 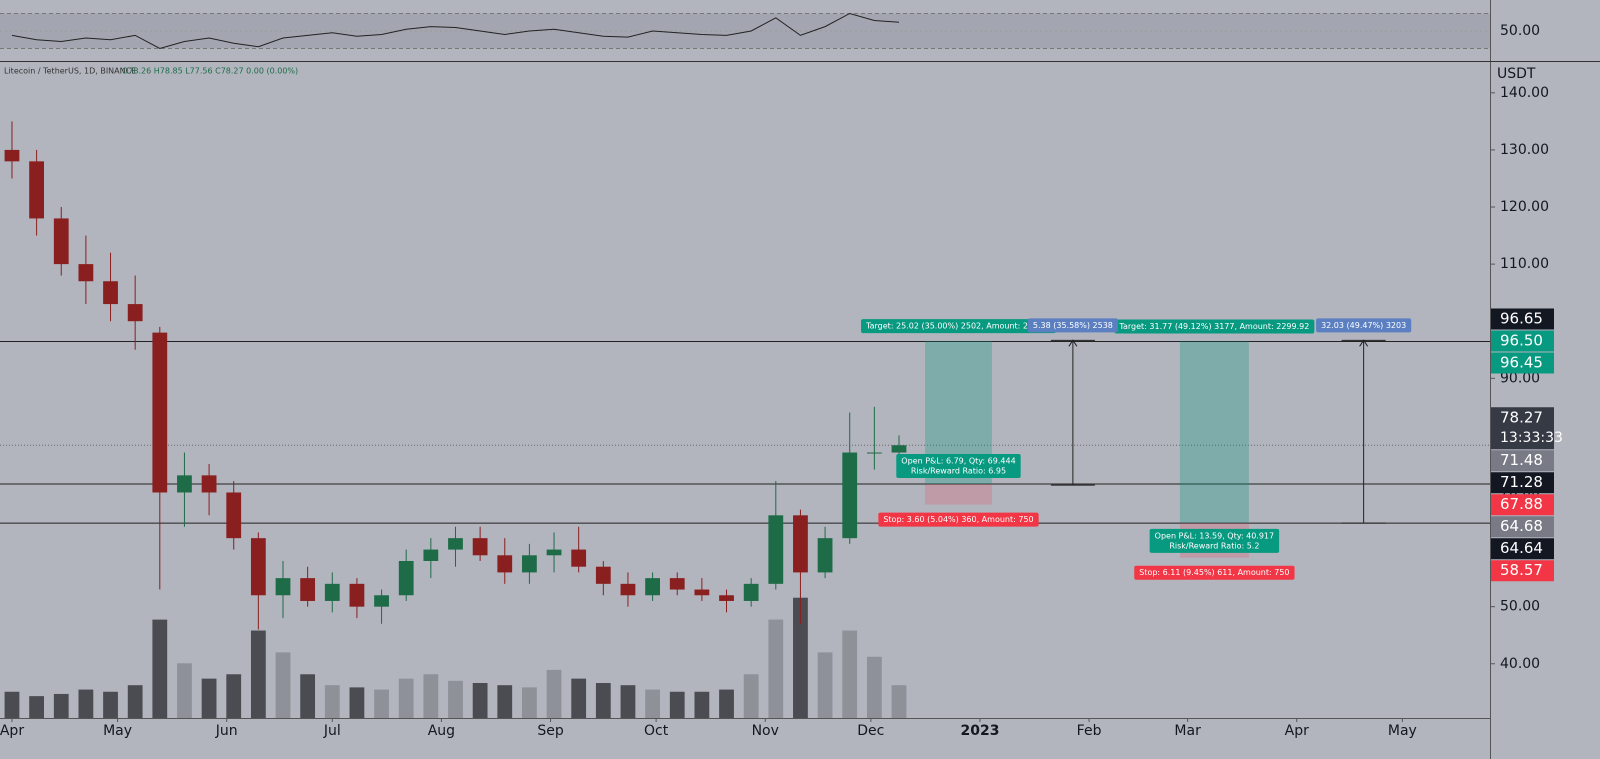 I want to click on y-tick-label: 50.00, so click(x=1520, y=607).